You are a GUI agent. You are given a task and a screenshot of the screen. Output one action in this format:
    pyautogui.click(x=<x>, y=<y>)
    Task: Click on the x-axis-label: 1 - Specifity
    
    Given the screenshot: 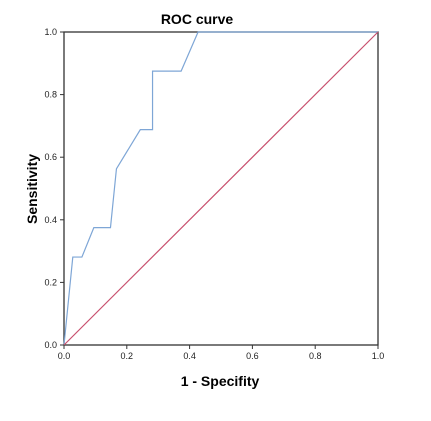 What is the action you would take?
    pyautogui.click(x=220, y=381)
    